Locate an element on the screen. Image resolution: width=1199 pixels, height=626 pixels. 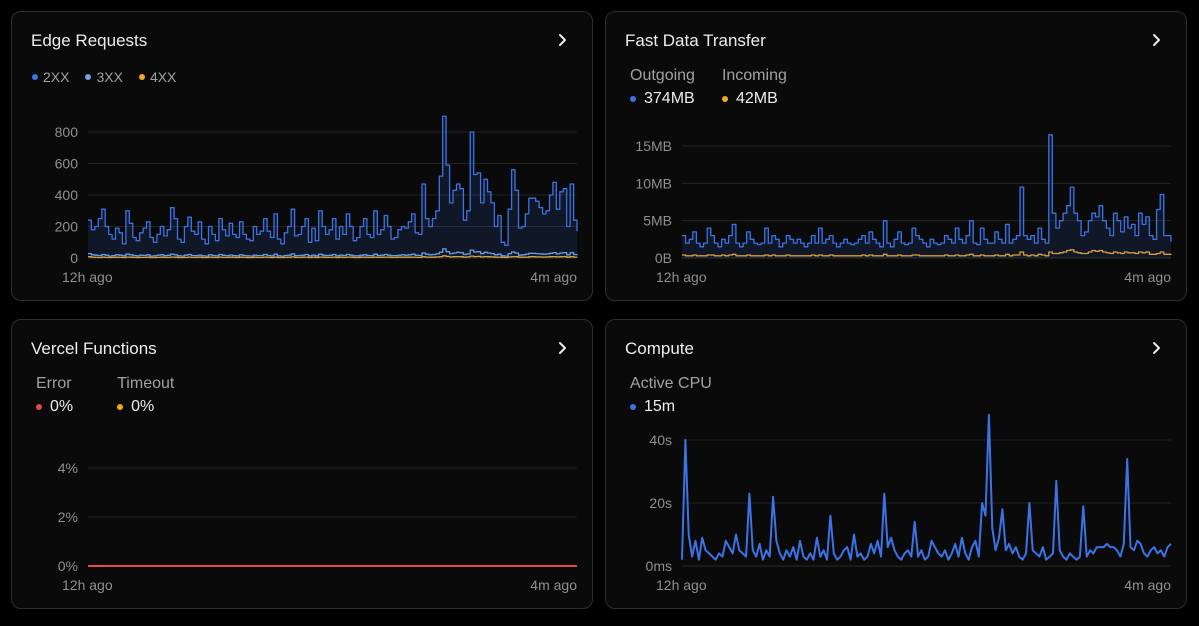
legend-item-4xx: 4XX is located at coordinates (157, 77).